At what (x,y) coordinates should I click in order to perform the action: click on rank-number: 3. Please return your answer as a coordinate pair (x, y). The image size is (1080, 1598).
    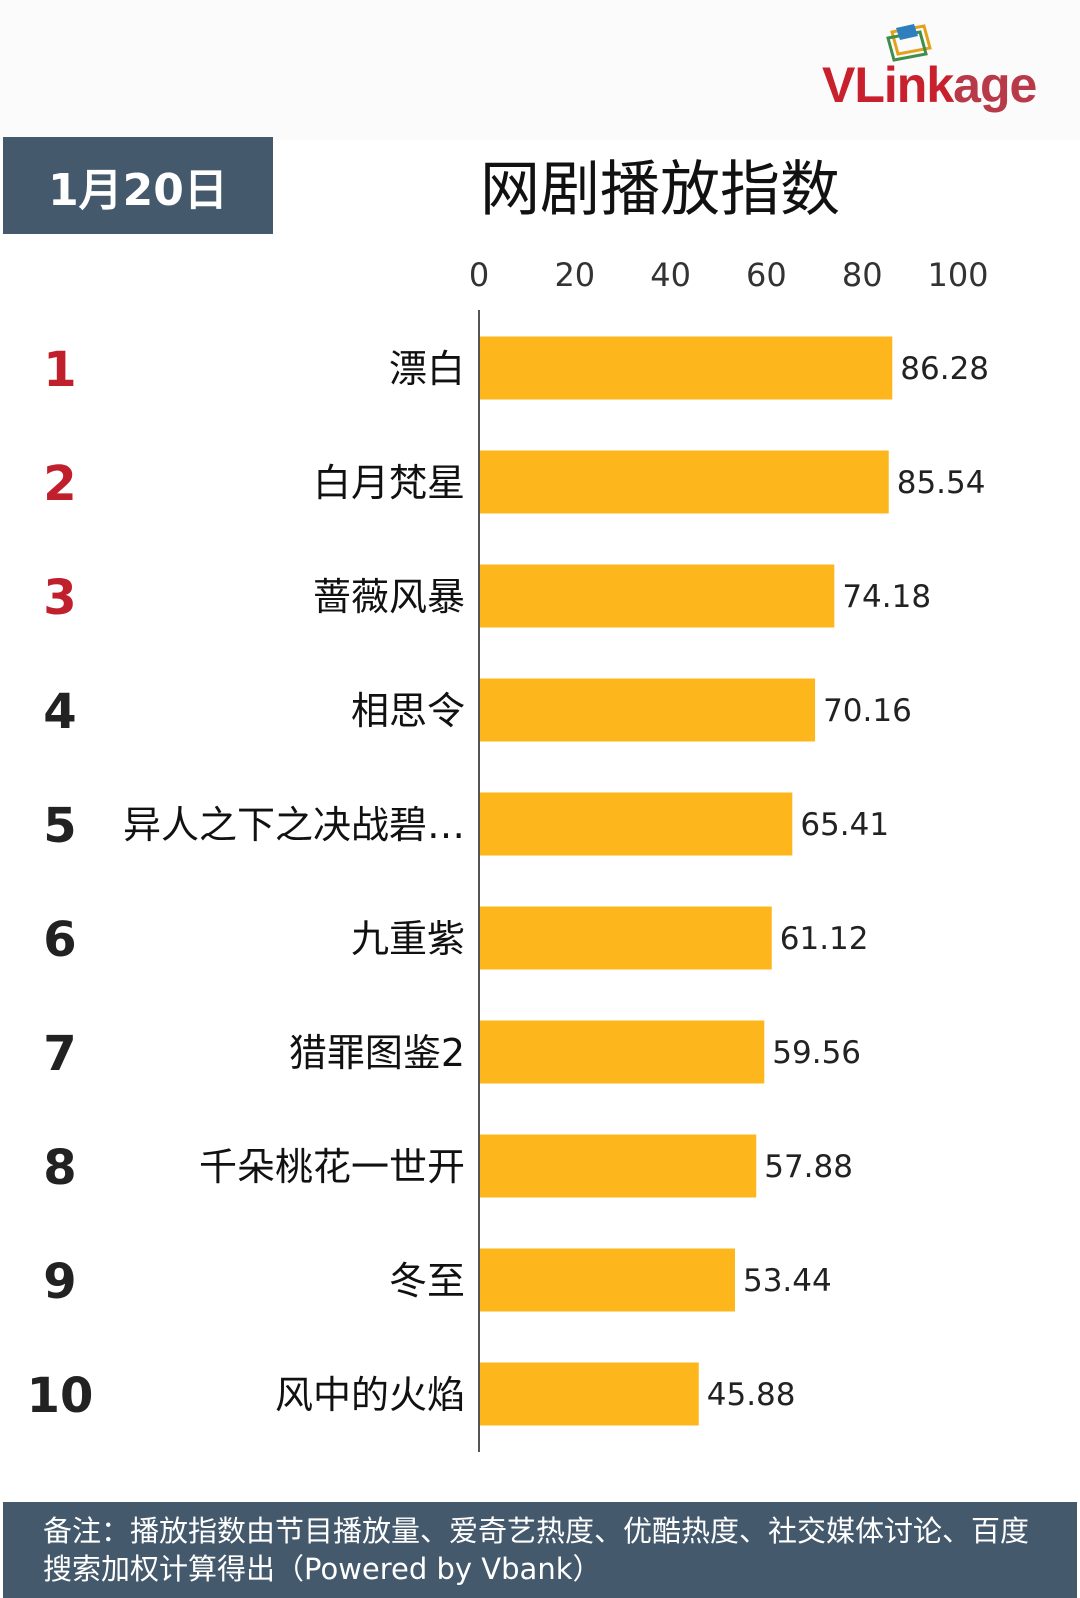
    Looking at the image, I should click on (59, 598).